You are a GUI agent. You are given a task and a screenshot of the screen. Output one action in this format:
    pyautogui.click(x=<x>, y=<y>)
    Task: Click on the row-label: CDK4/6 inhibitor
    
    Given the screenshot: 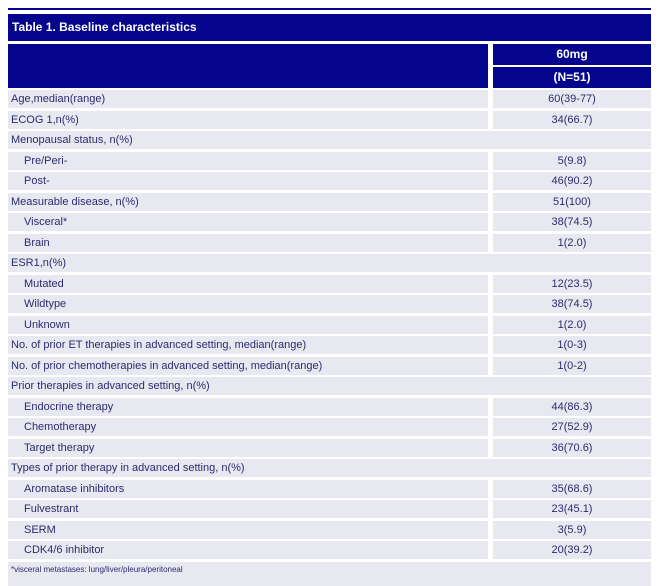 What is the action you would take?
    pyautogui.click(x=248, y=550)
    